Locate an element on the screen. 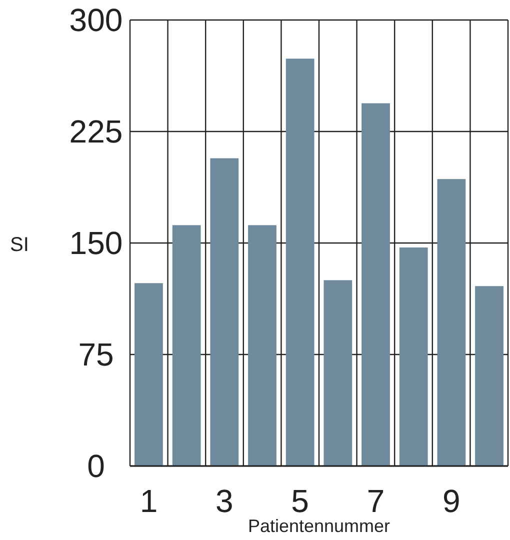 The height and width of the screenshot is (540, 510). y-tick-label: 300 is located at coordinates (96, 20).